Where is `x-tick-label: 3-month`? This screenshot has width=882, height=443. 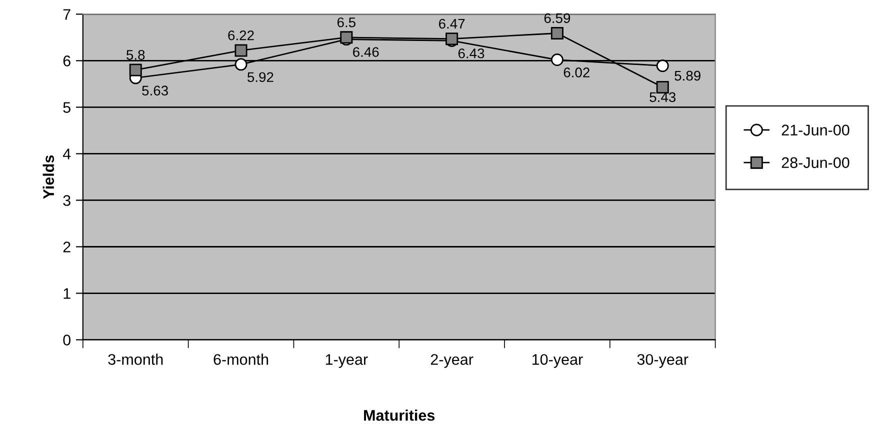 x-tick-label: 3-month is located at coordinates (135, 359).